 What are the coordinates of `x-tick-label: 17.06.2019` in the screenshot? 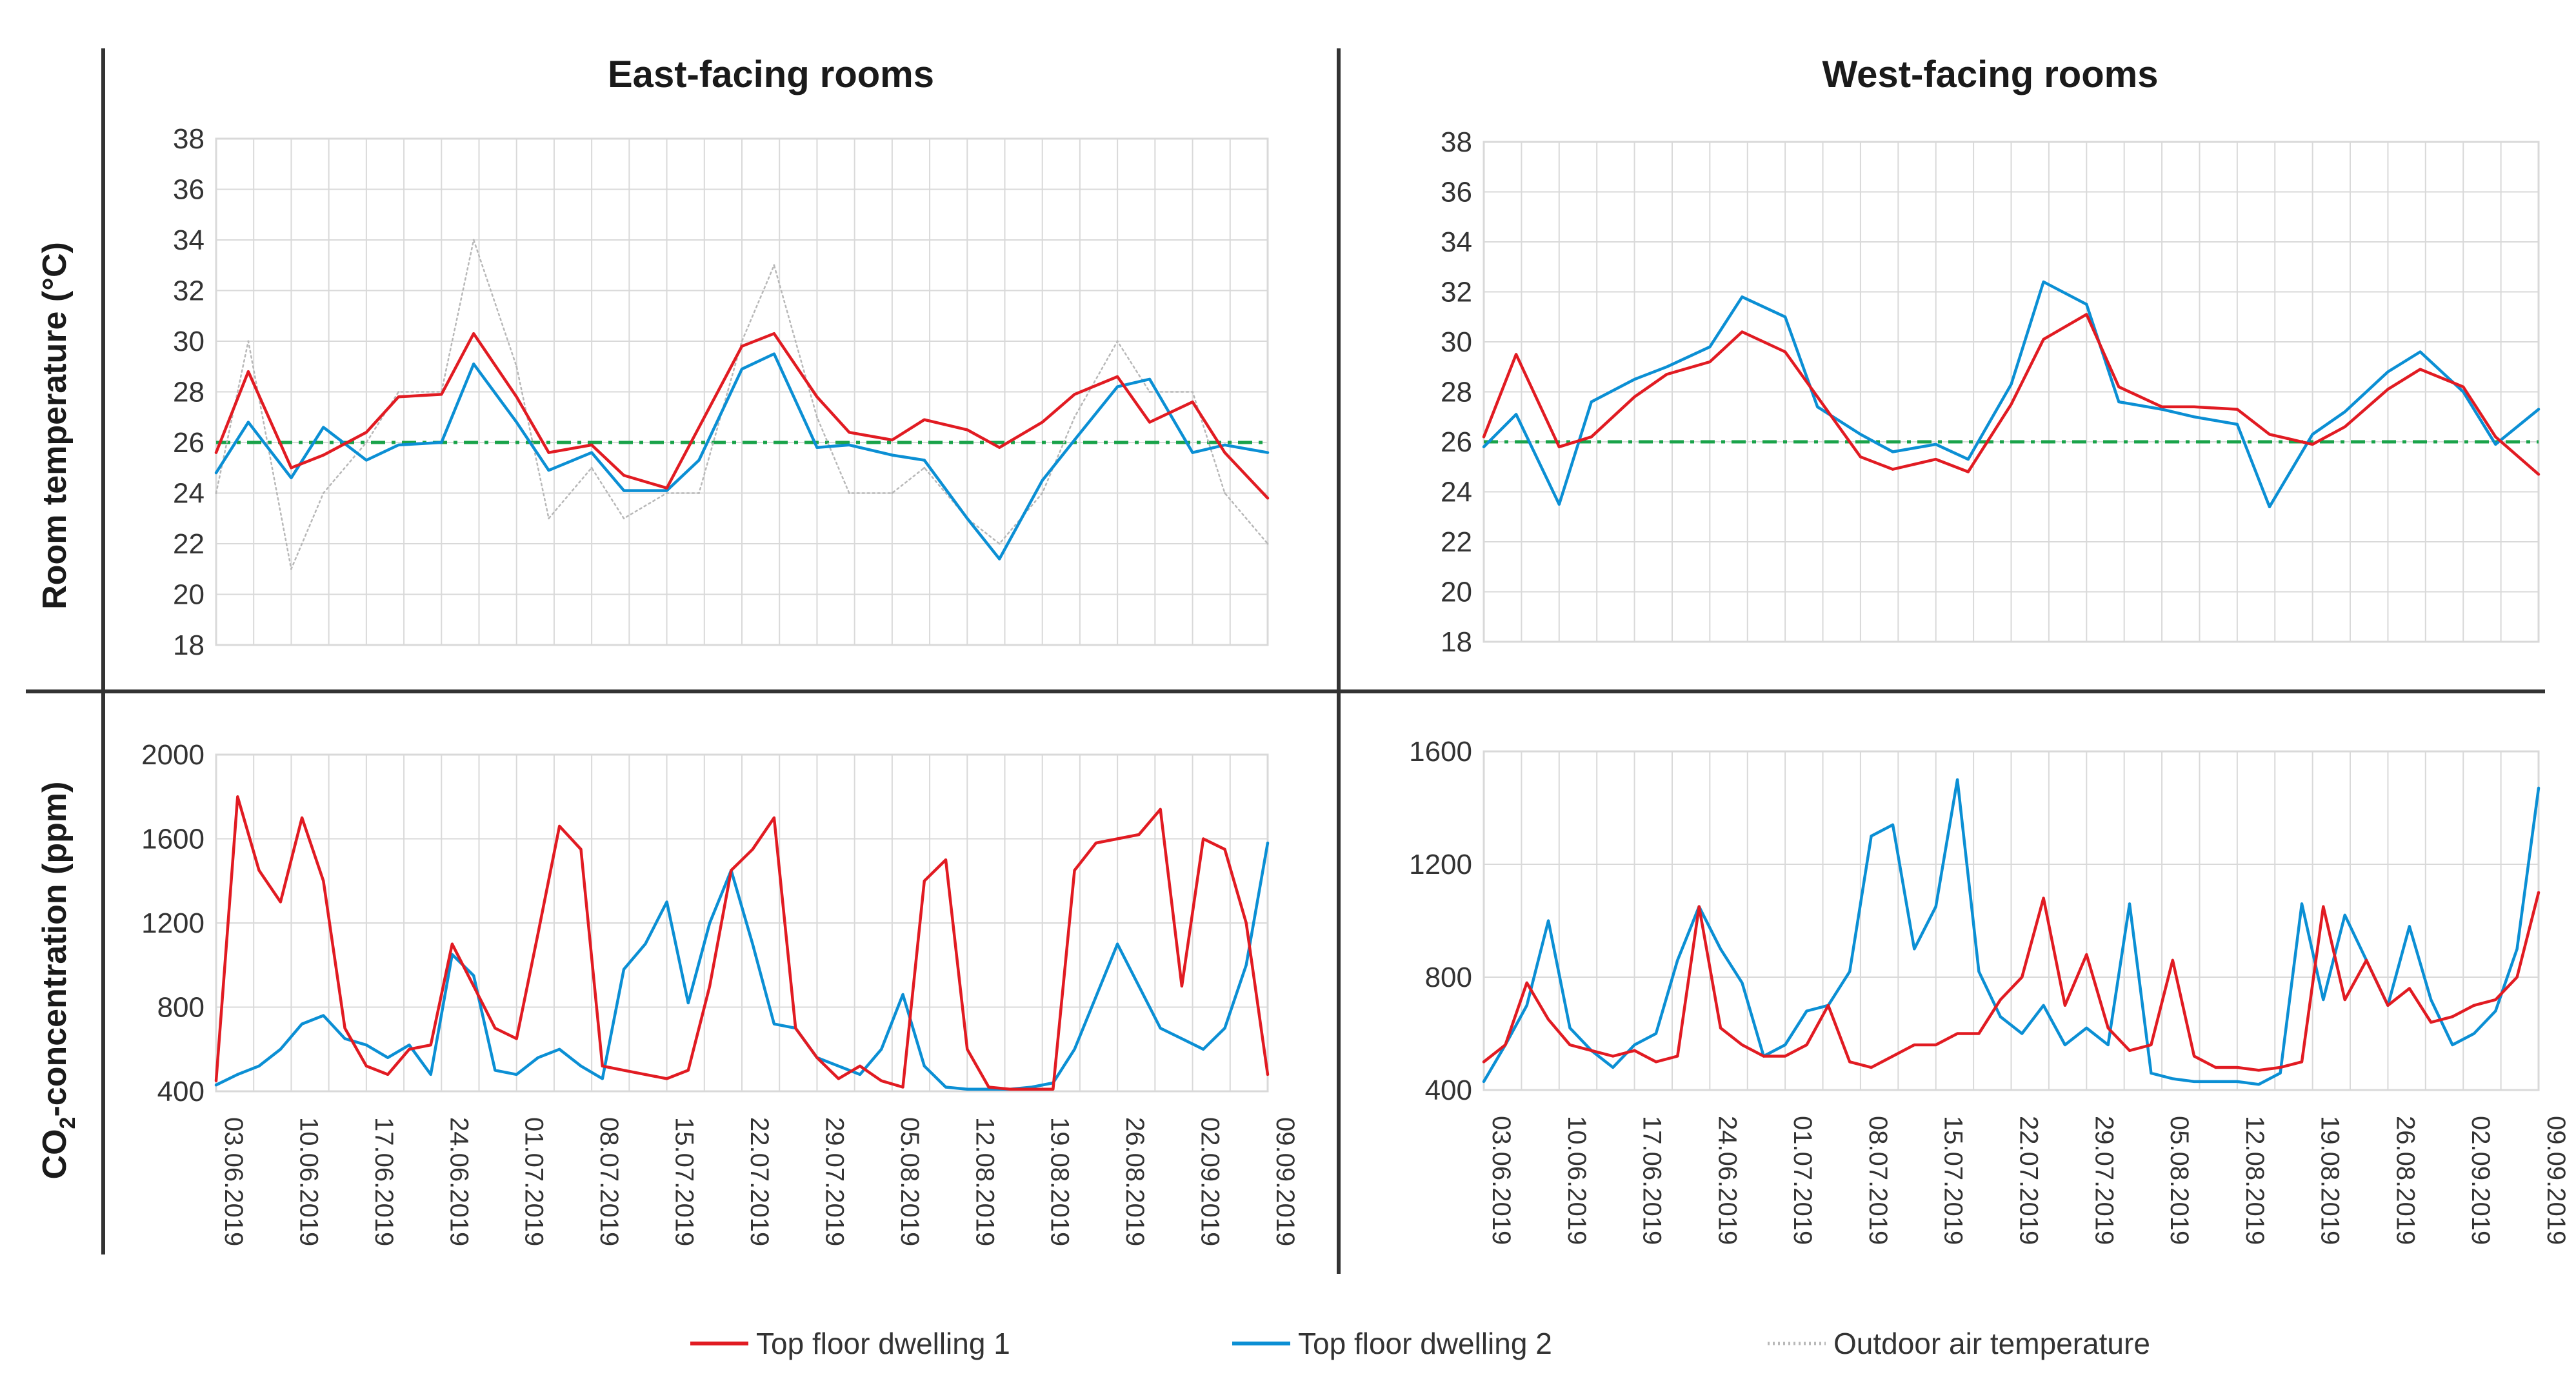 It's located at (1652, 1181).